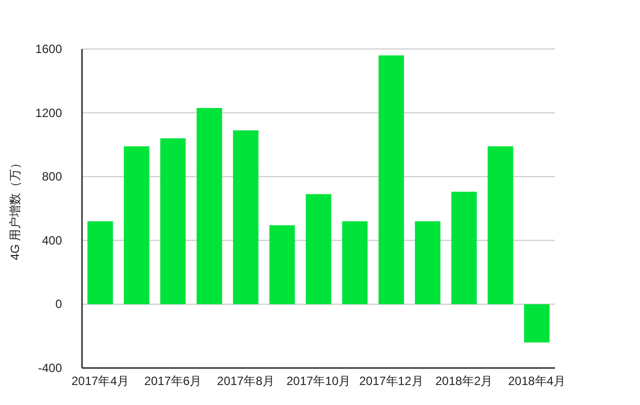 Image resolution: width=640 pixels, height=405 pixels. Describe the element at coordinates (100, 381) in the screenshot. I see `x-tick-label: 2017年4月` at that location.